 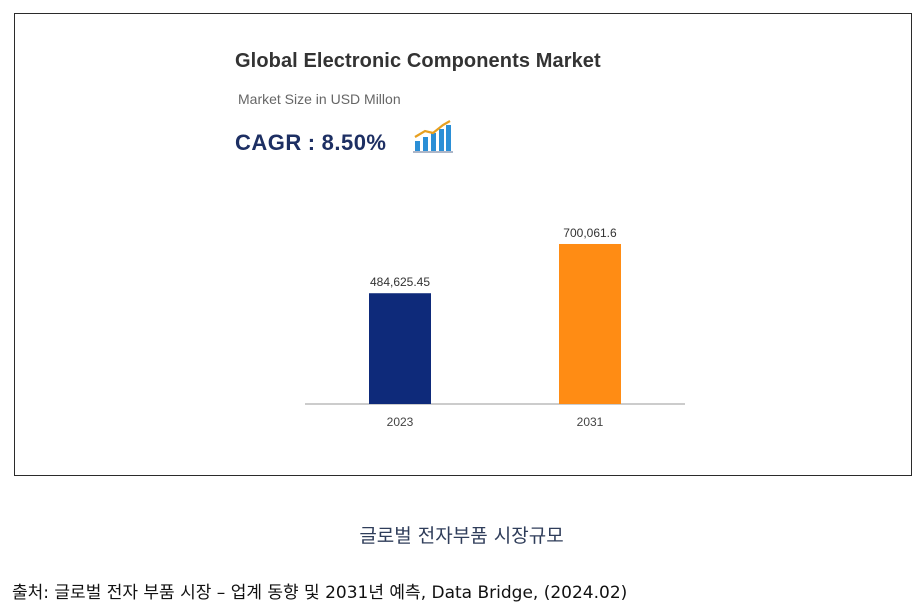 I want to click on bar-growth-chart-icon, so click(x=433, y=136).